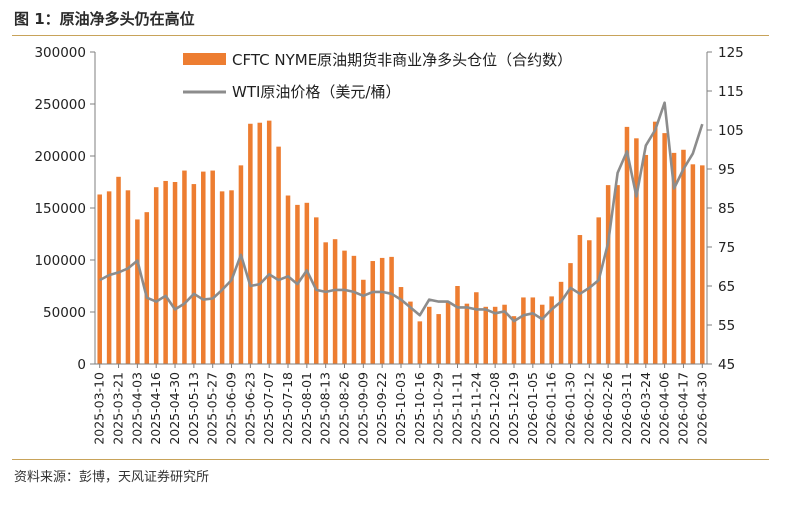 This screenshot has width=789, height=510. What do you see at coordinates (390, 459) in the screenshot?
I see `footer-divider` at bounding box center [390, 459].